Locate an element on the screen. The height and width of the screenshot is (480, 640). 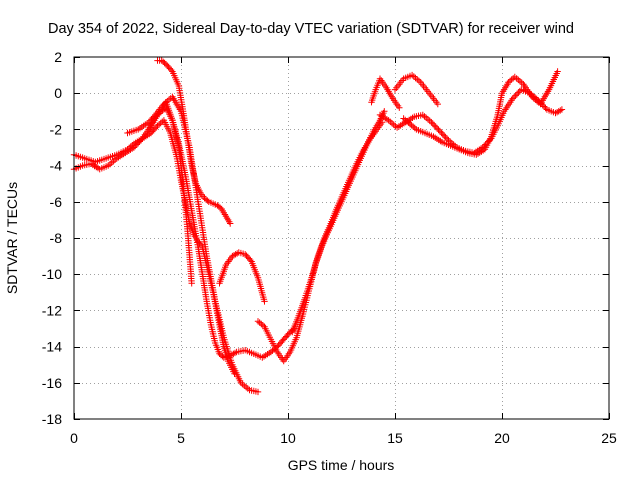
x-tick-label: 25 is located at coordinates (609, 438).